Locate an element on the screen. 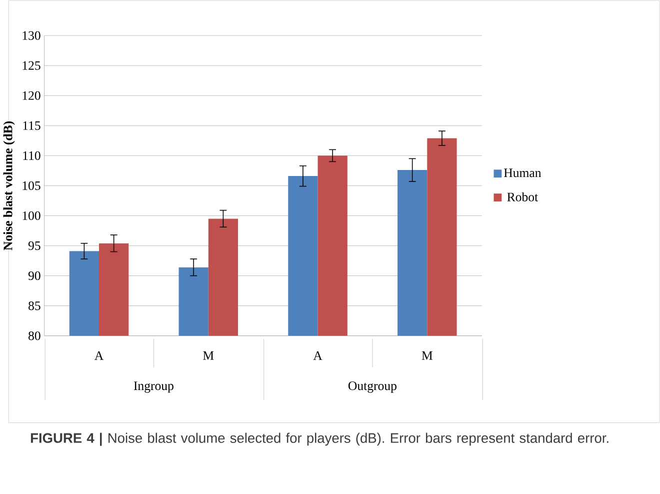  y-tick-label: 100 is located at coordinates (31, 215).